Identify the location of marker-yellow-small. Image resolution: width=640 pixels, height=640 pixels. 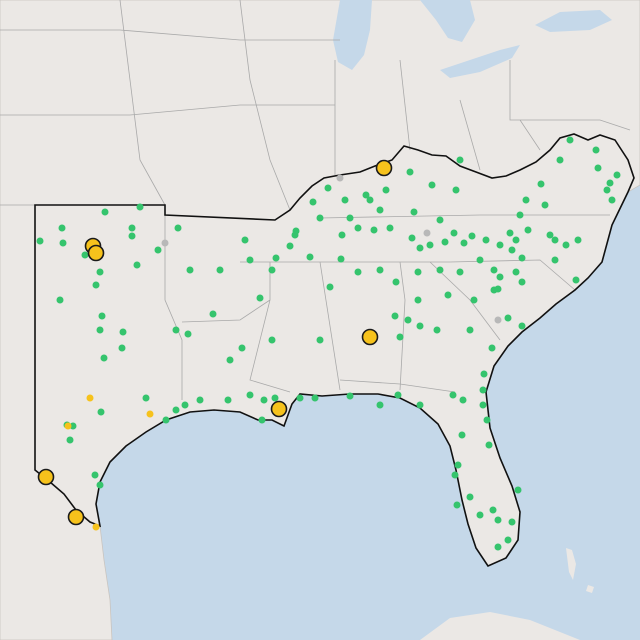
(90, 398).